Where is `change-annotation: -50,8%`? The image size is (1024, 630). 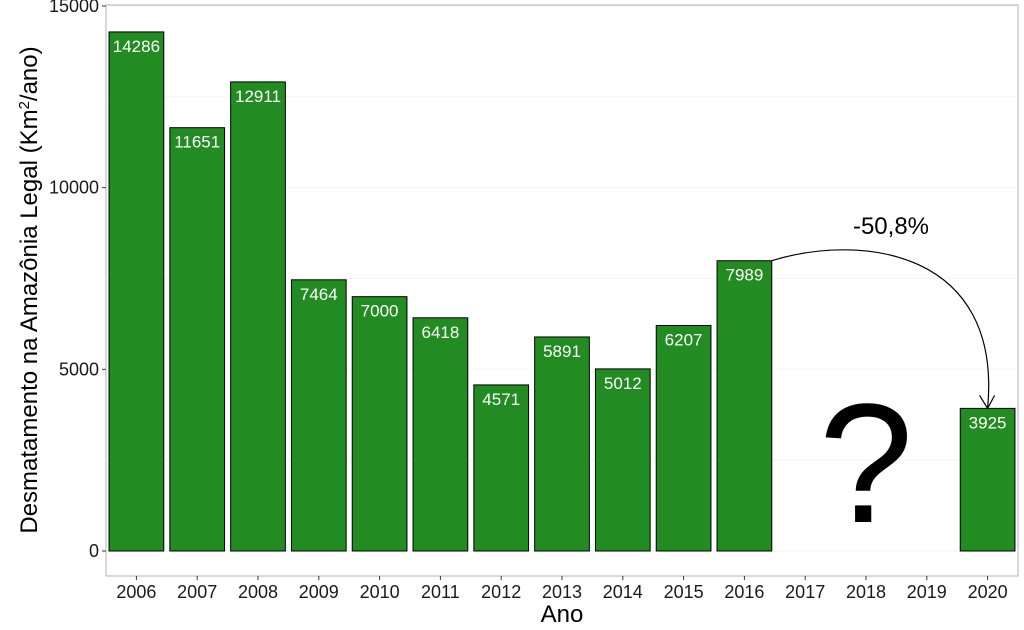
change-annotation: -50,8% is located at coordinates (891, 226).